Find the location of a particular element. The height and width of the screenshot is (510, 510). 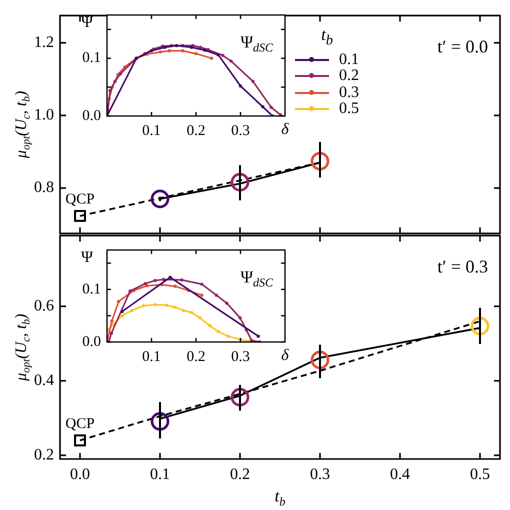

legend-title: t$_{b}$ is located at coordinates (327, 37).